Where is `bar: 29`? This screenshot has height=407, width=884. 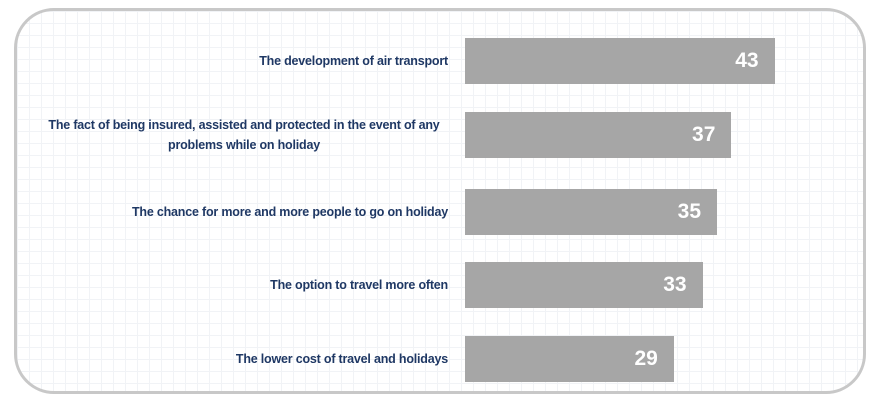
bar: 29 is located at coordinates (569, 359).